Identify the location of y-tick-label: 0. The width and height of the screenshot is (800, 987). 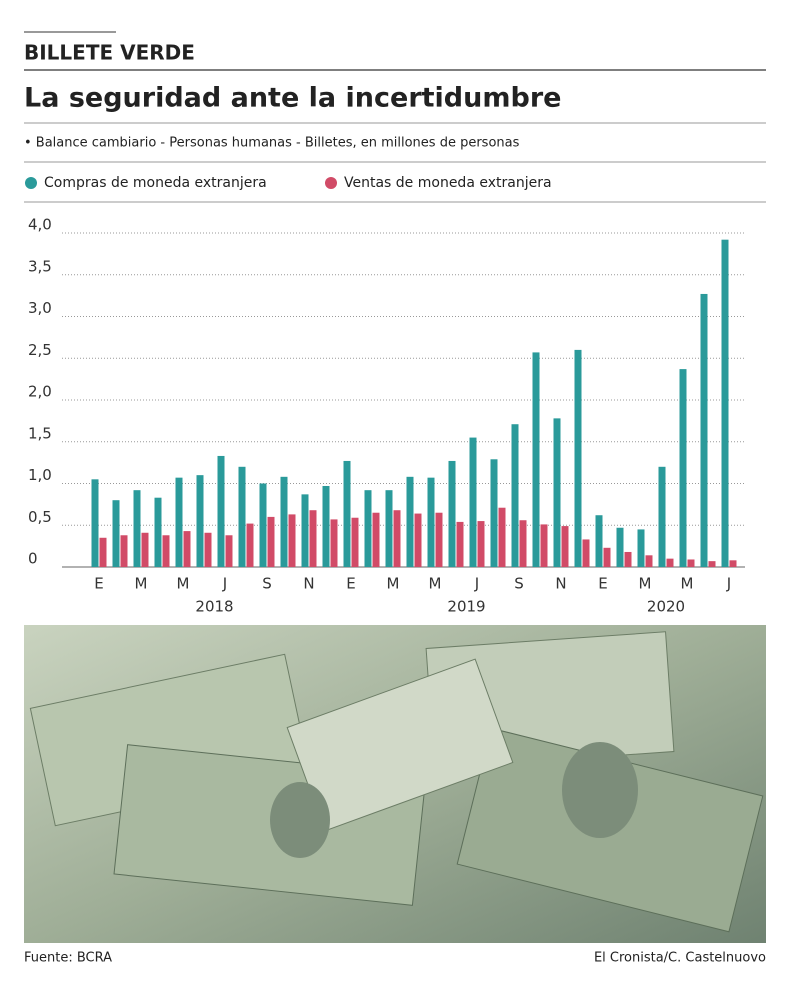
(33, 559).